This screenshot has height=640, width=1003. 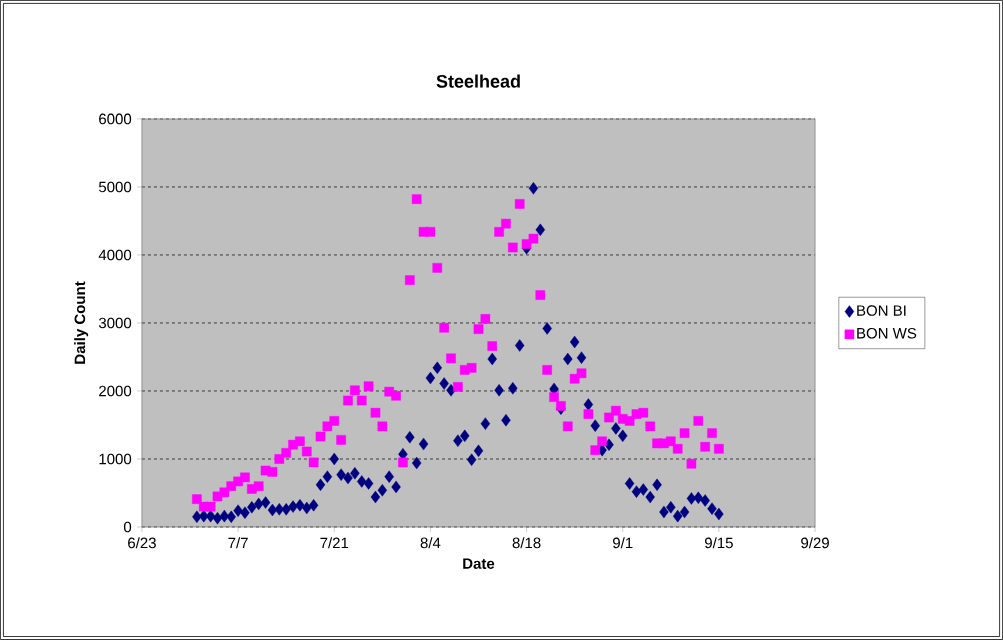 I want to click on x-tick-label: 8/4, so click(x=430, y=543).